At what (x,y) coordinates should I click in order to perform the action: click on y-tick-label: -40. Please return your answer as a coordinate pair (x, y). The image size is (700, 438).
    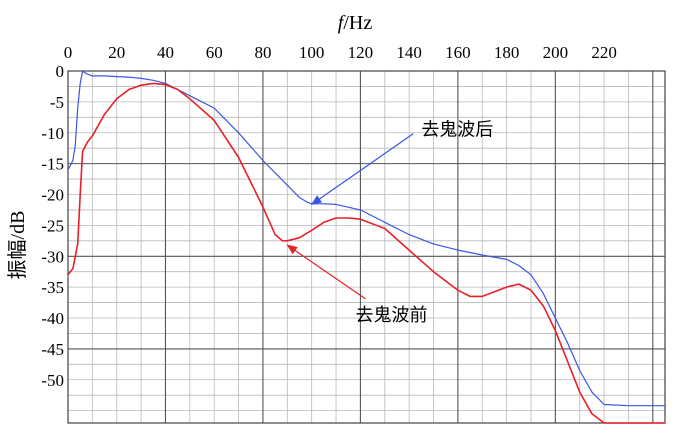
    Looking at the image, I should click on (52, 318).